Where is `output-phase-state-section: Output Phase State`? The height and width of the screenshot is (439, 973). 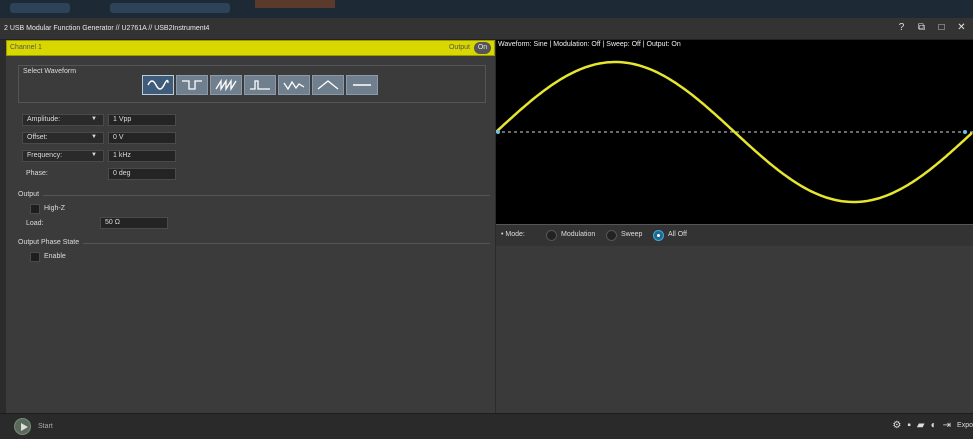
output-phase-state-section: Output Phase State is located at coordinates (254, 243).